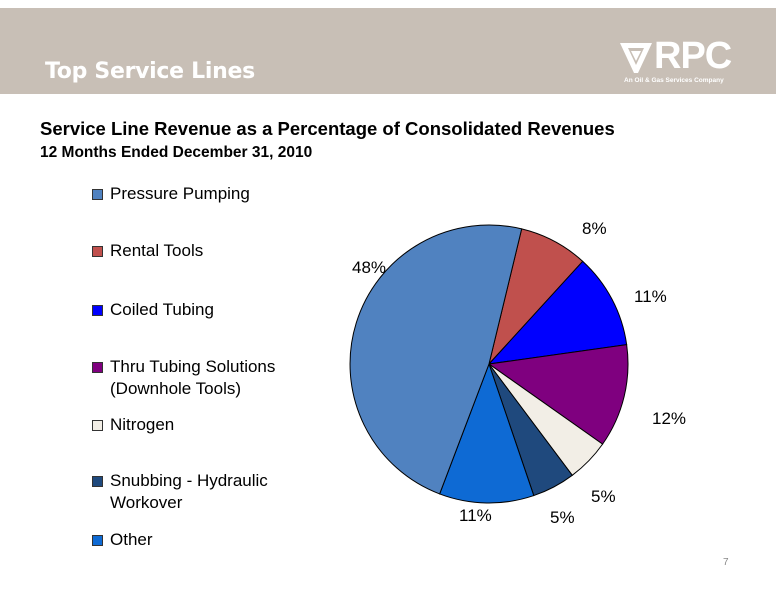  I want to click on legend-label: Snubbing - Hydraulic, so click(189, 480).